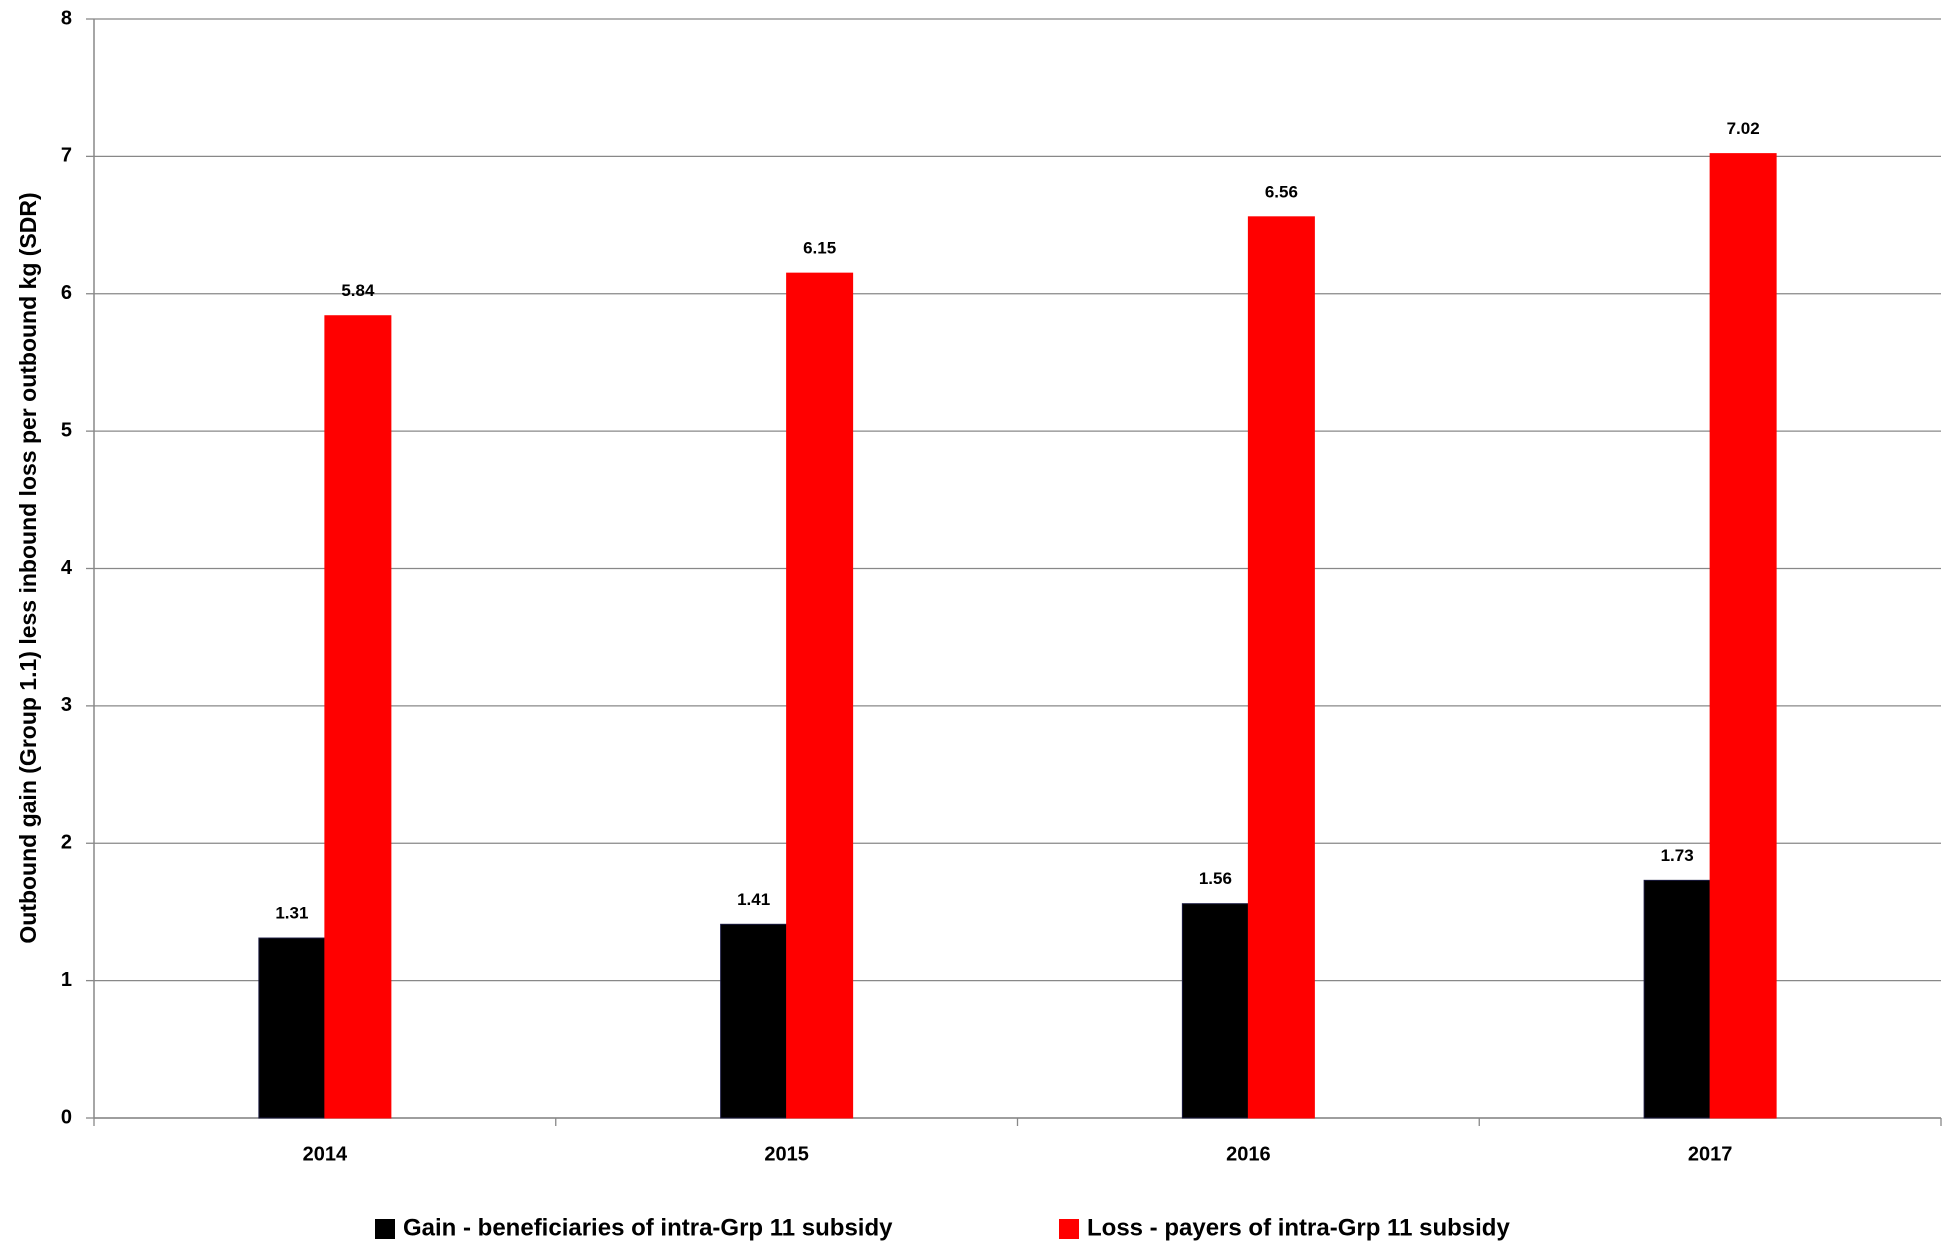 The width and height of the screenshot is (1958, 1247). Describe the element at coordinates (67, 568) in the screenshot. I see `y-tick-label: 4` at that location.